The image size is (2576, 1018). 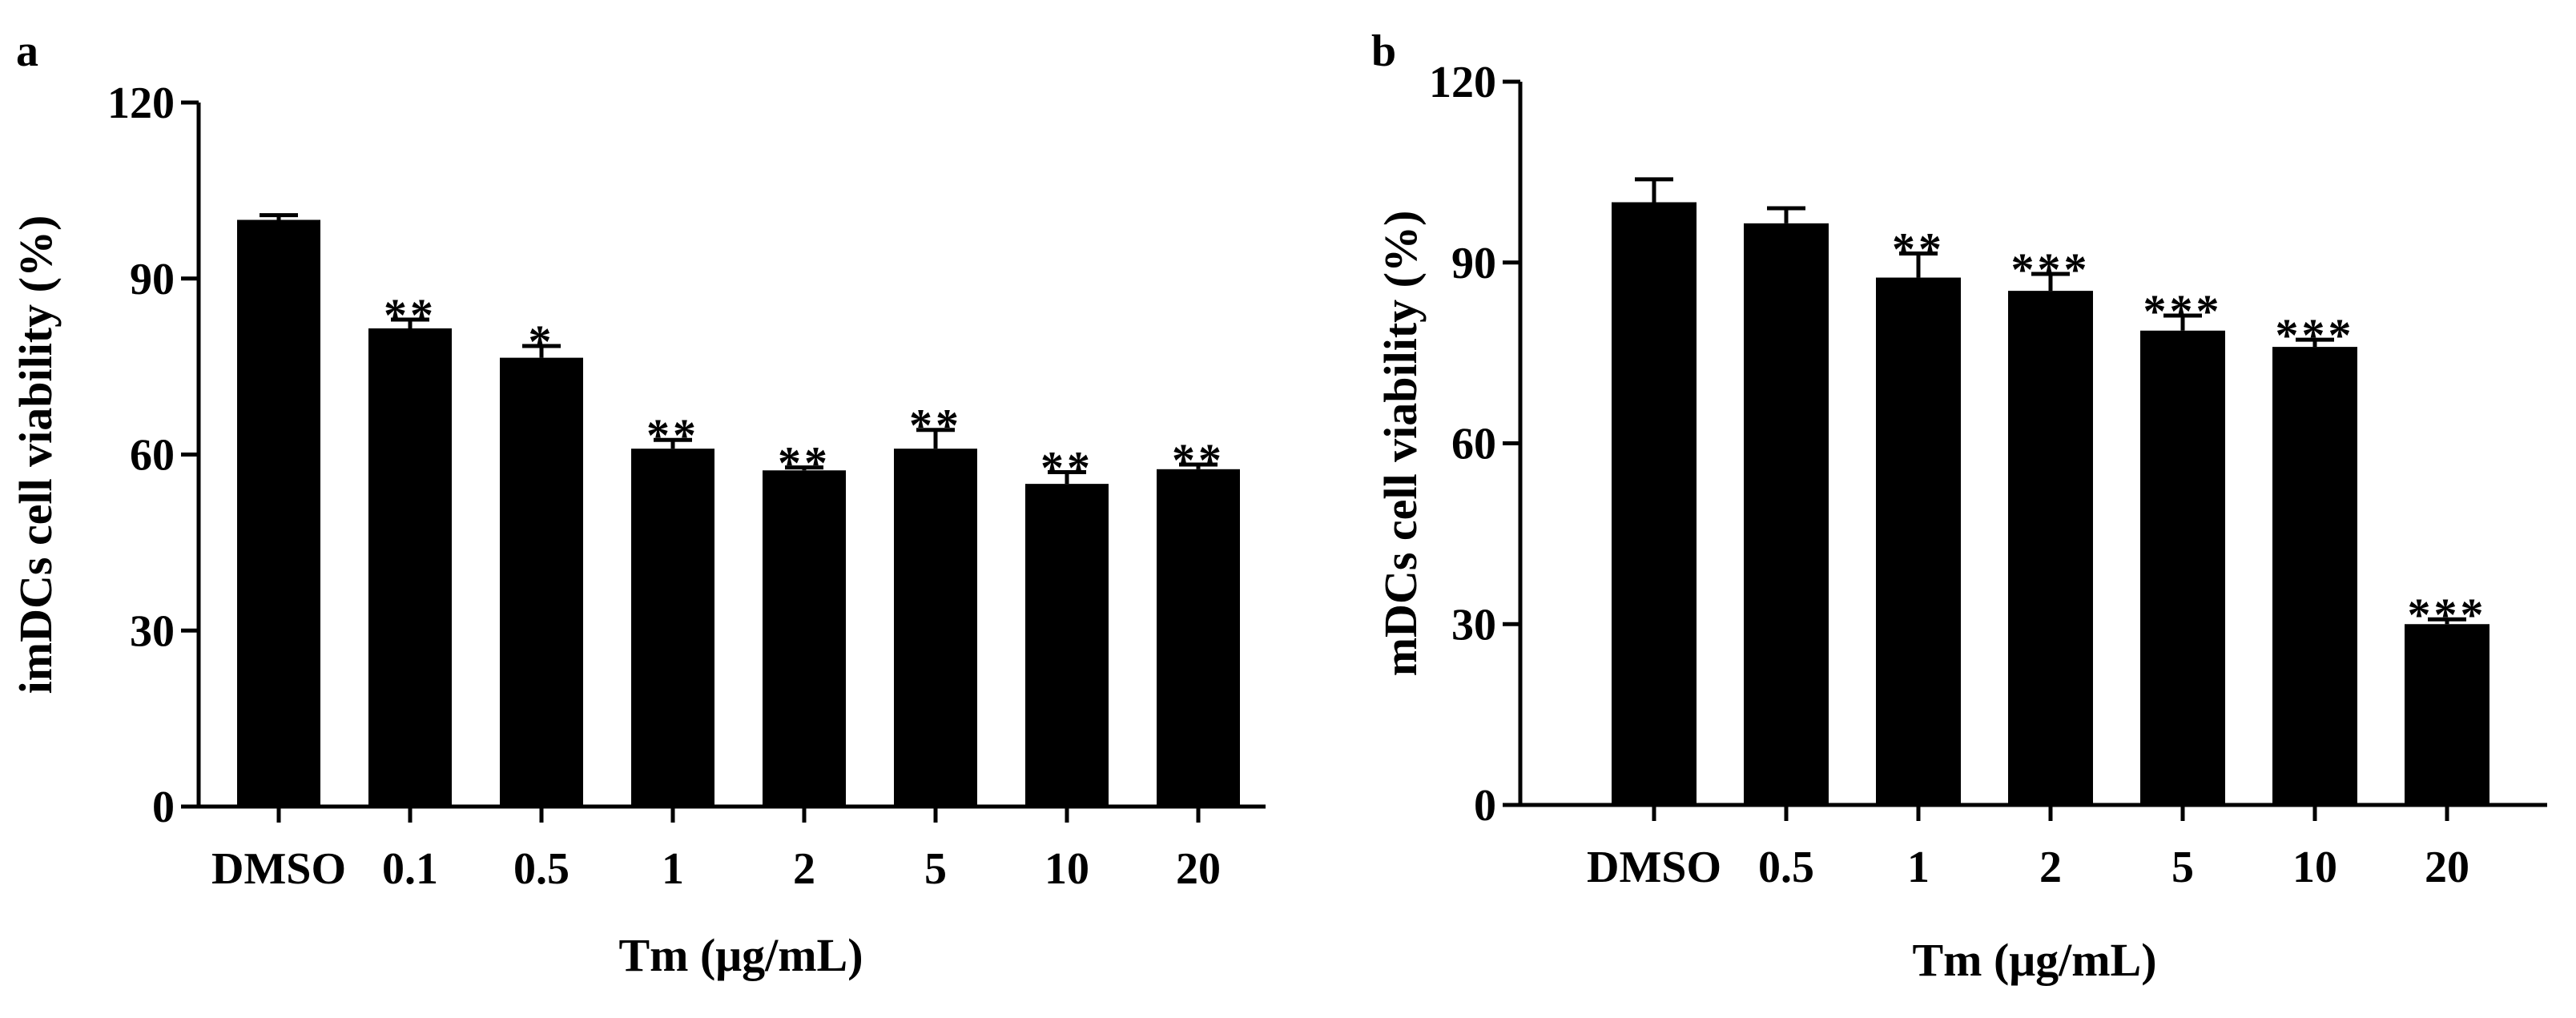 I want to click on x-tick-label: 0.1, so click(x=410, y=869).